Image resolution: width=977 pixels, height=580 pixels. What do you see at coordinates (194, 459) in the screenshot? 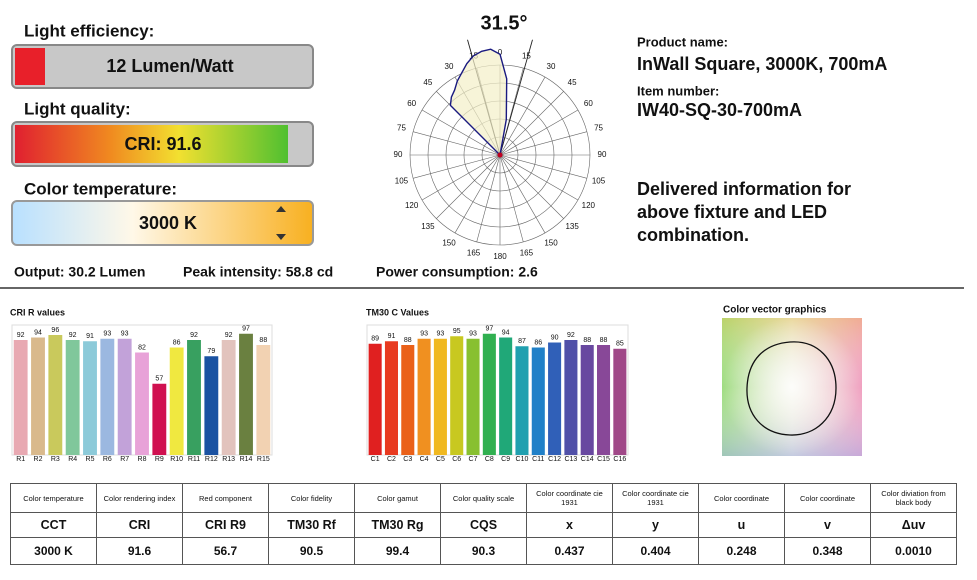
I see `x-tick-label: R11` at bounding box center [194, 459].